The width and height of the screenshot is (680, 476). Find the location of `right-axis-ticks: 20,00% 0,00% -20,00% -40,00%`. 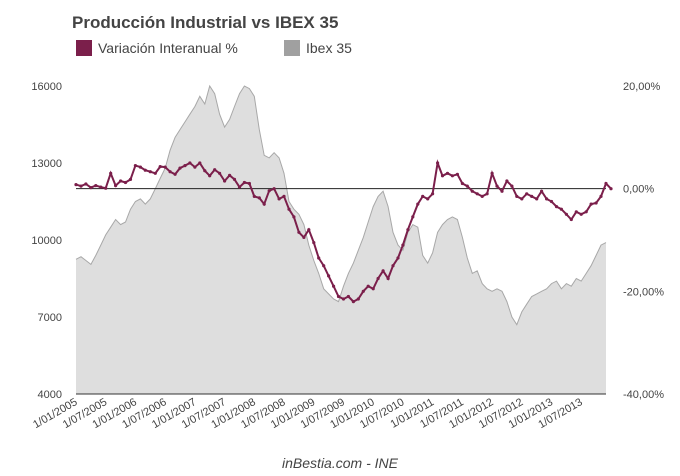

right-axis-ticks: 20,00% 0,00% -20,00% -40,00% is located at coordinates (643, 241).